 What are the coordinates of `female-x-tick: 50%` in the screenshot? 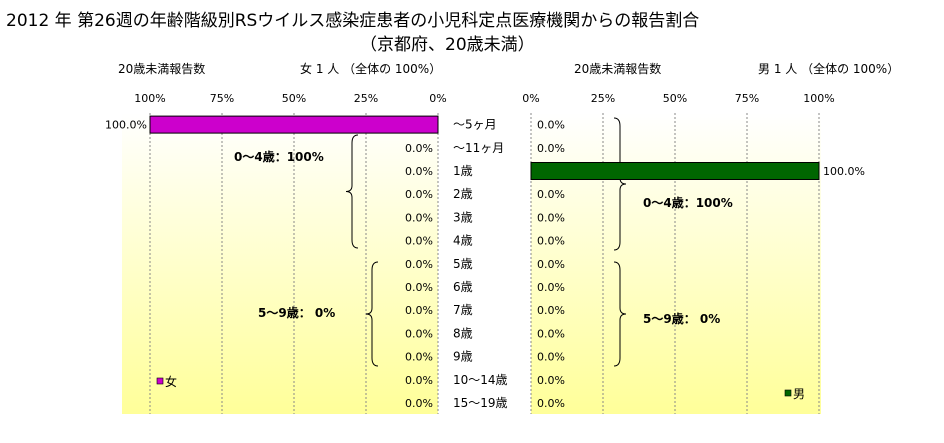 It's located at (294, 98).